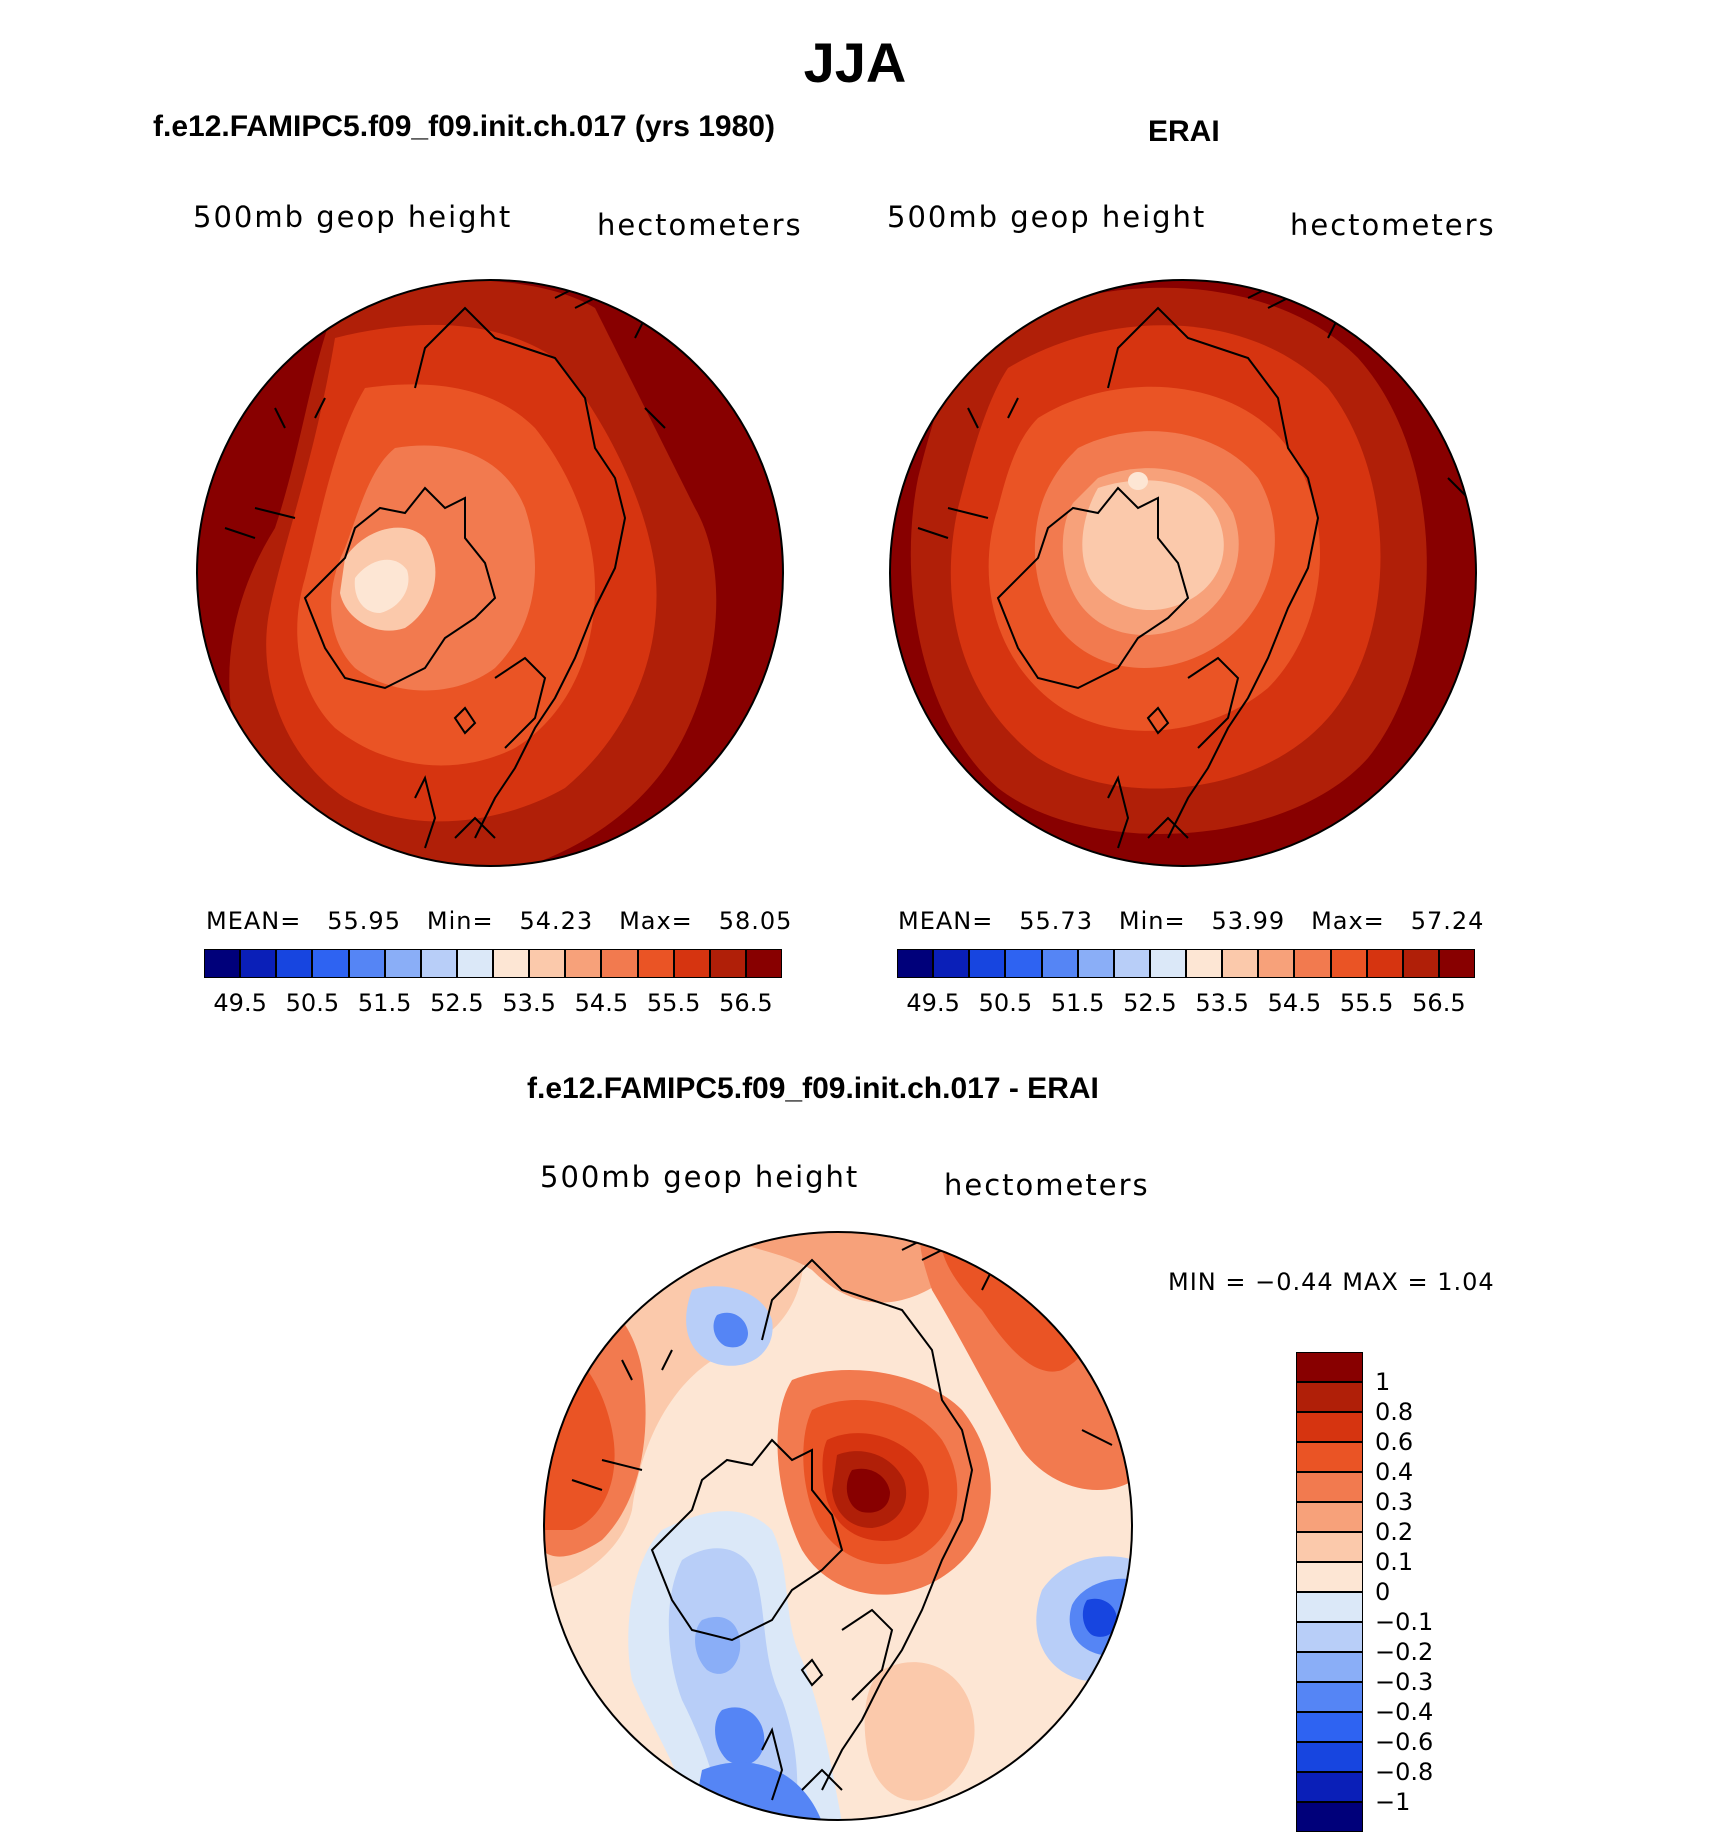 Image resolution: width=1710 pixels, height=1839 pixels. Describe the element at coordinates (855, 62) in the screenshot. I see `figure-title: JJA` at that location.